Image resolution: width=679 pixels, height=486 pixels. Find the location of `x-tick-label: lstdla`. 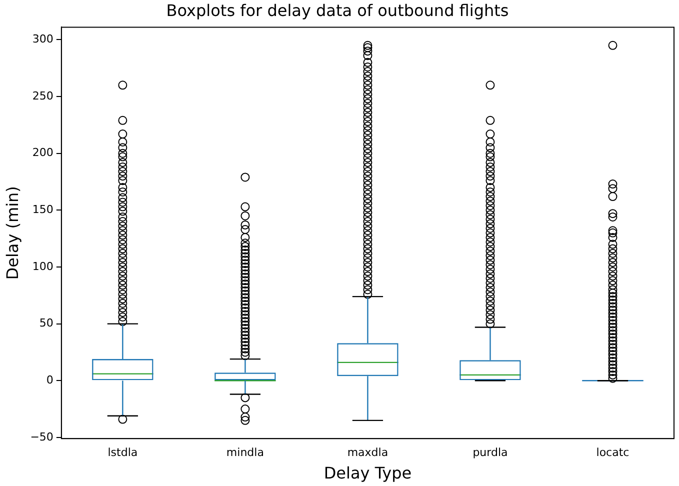

x-tick-label: lstdla is located at coordinates (123, 453).